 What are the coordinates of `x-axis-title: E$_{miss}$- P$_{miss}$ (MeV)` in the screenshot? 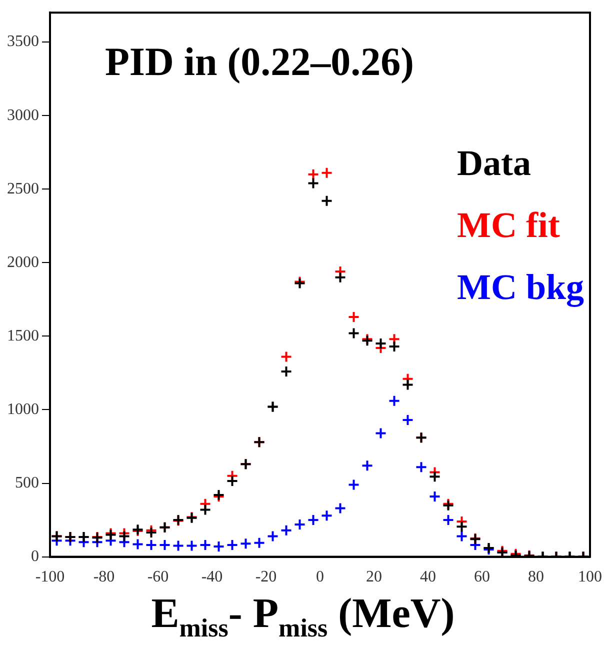 It's located at (303, 617).